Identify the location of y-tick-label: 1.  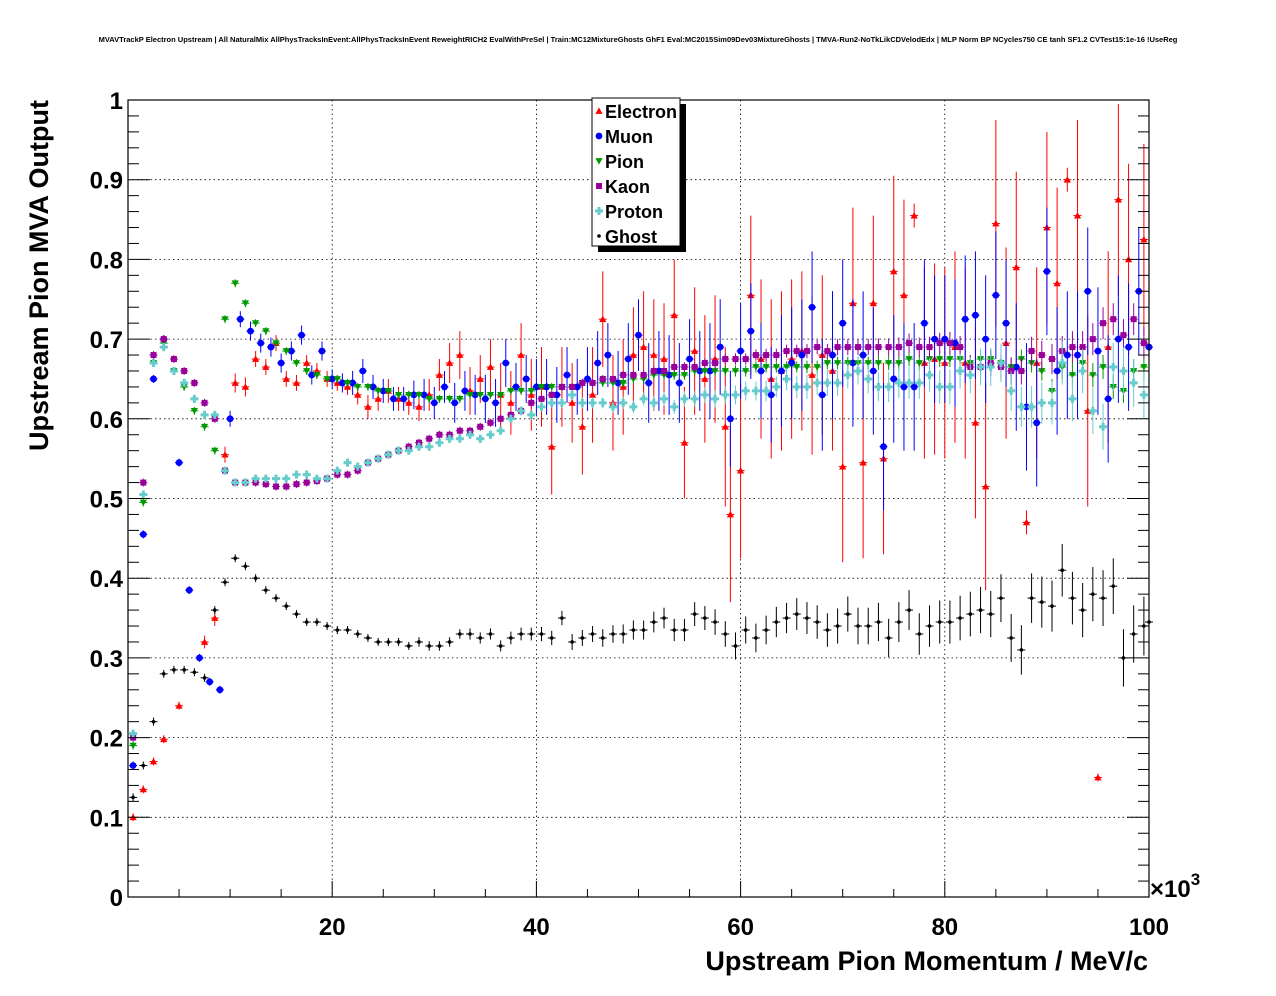
(116, 101).